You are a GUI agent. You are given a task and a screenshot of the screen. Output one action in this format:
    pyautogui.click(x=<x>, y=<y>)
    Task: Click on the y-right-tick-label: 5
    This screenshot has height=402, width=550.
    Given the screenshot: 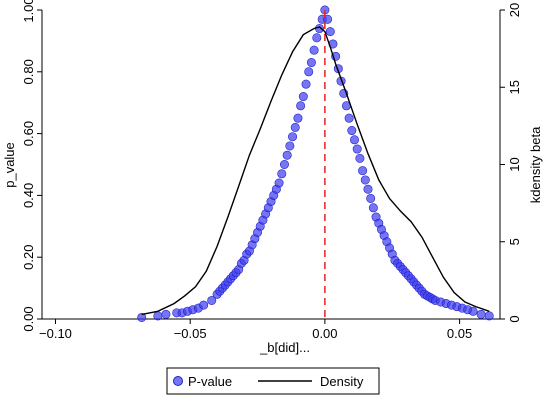 What is the action you would take?
    pyautogui.click(x=514, y=241)
    